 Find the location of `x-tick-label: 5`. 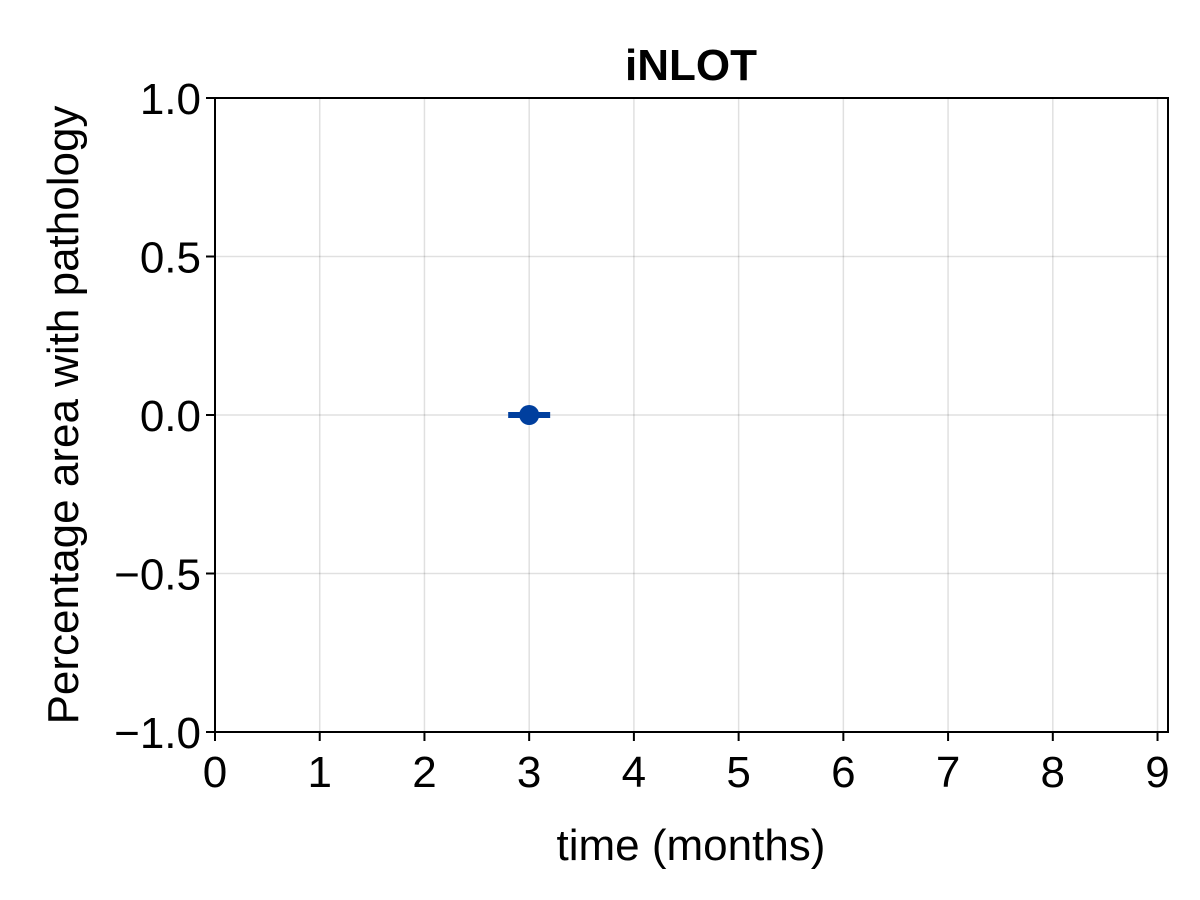

x-tick-label: 5 is located at coordinates (738, 772).